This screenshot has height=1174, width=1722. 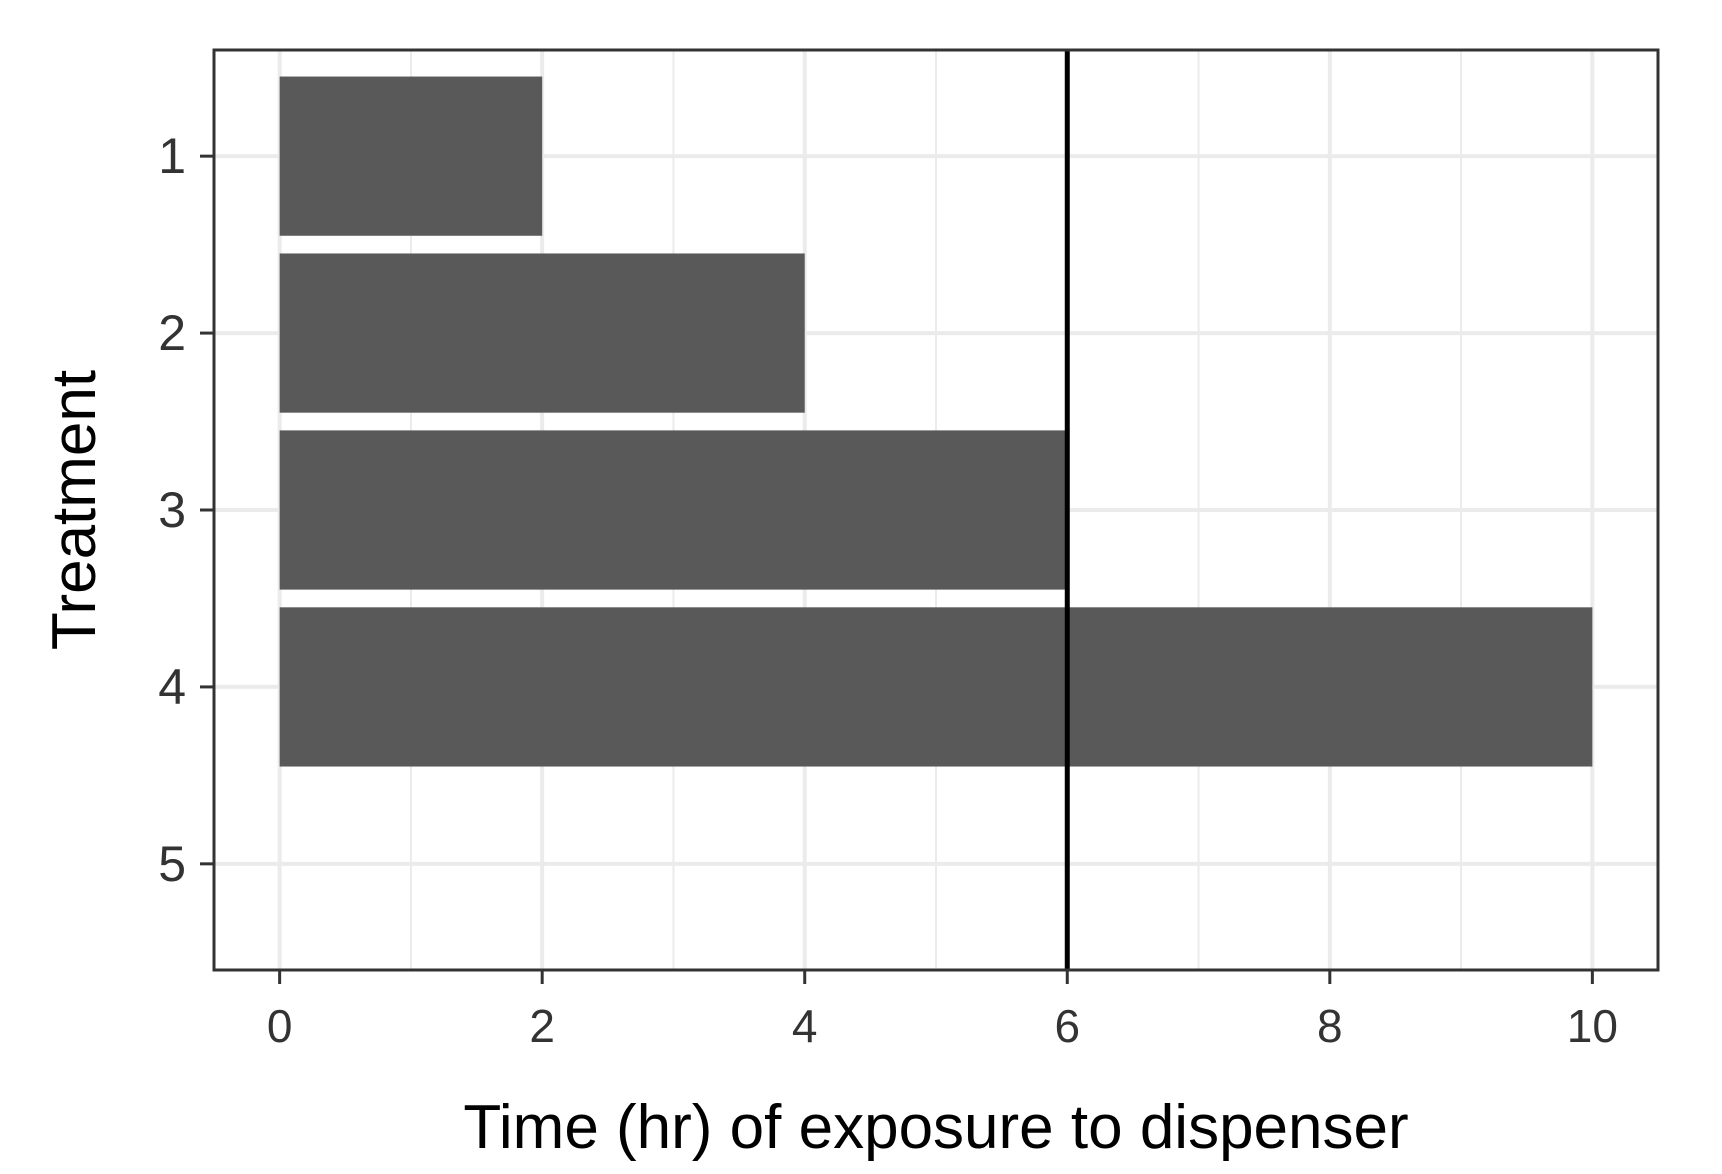 What do you see at coordinates (74, 510) in the screenshot?
I see `y-axis-title: Treatment` at bounding box center [74, 510].